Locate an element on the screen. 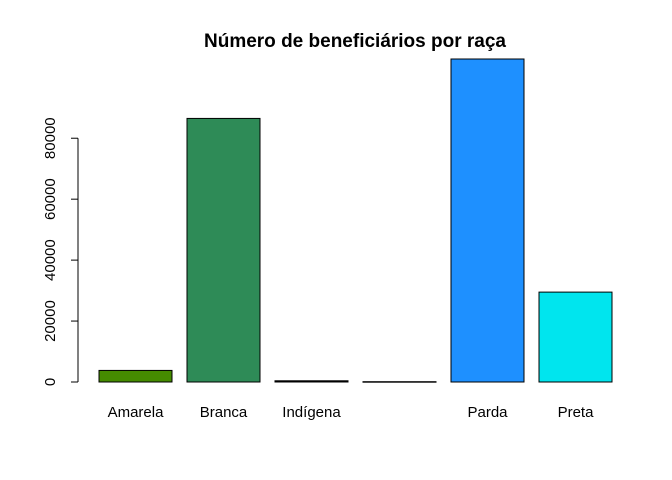  category-label: Amarela is located at coordinates (136, 412).